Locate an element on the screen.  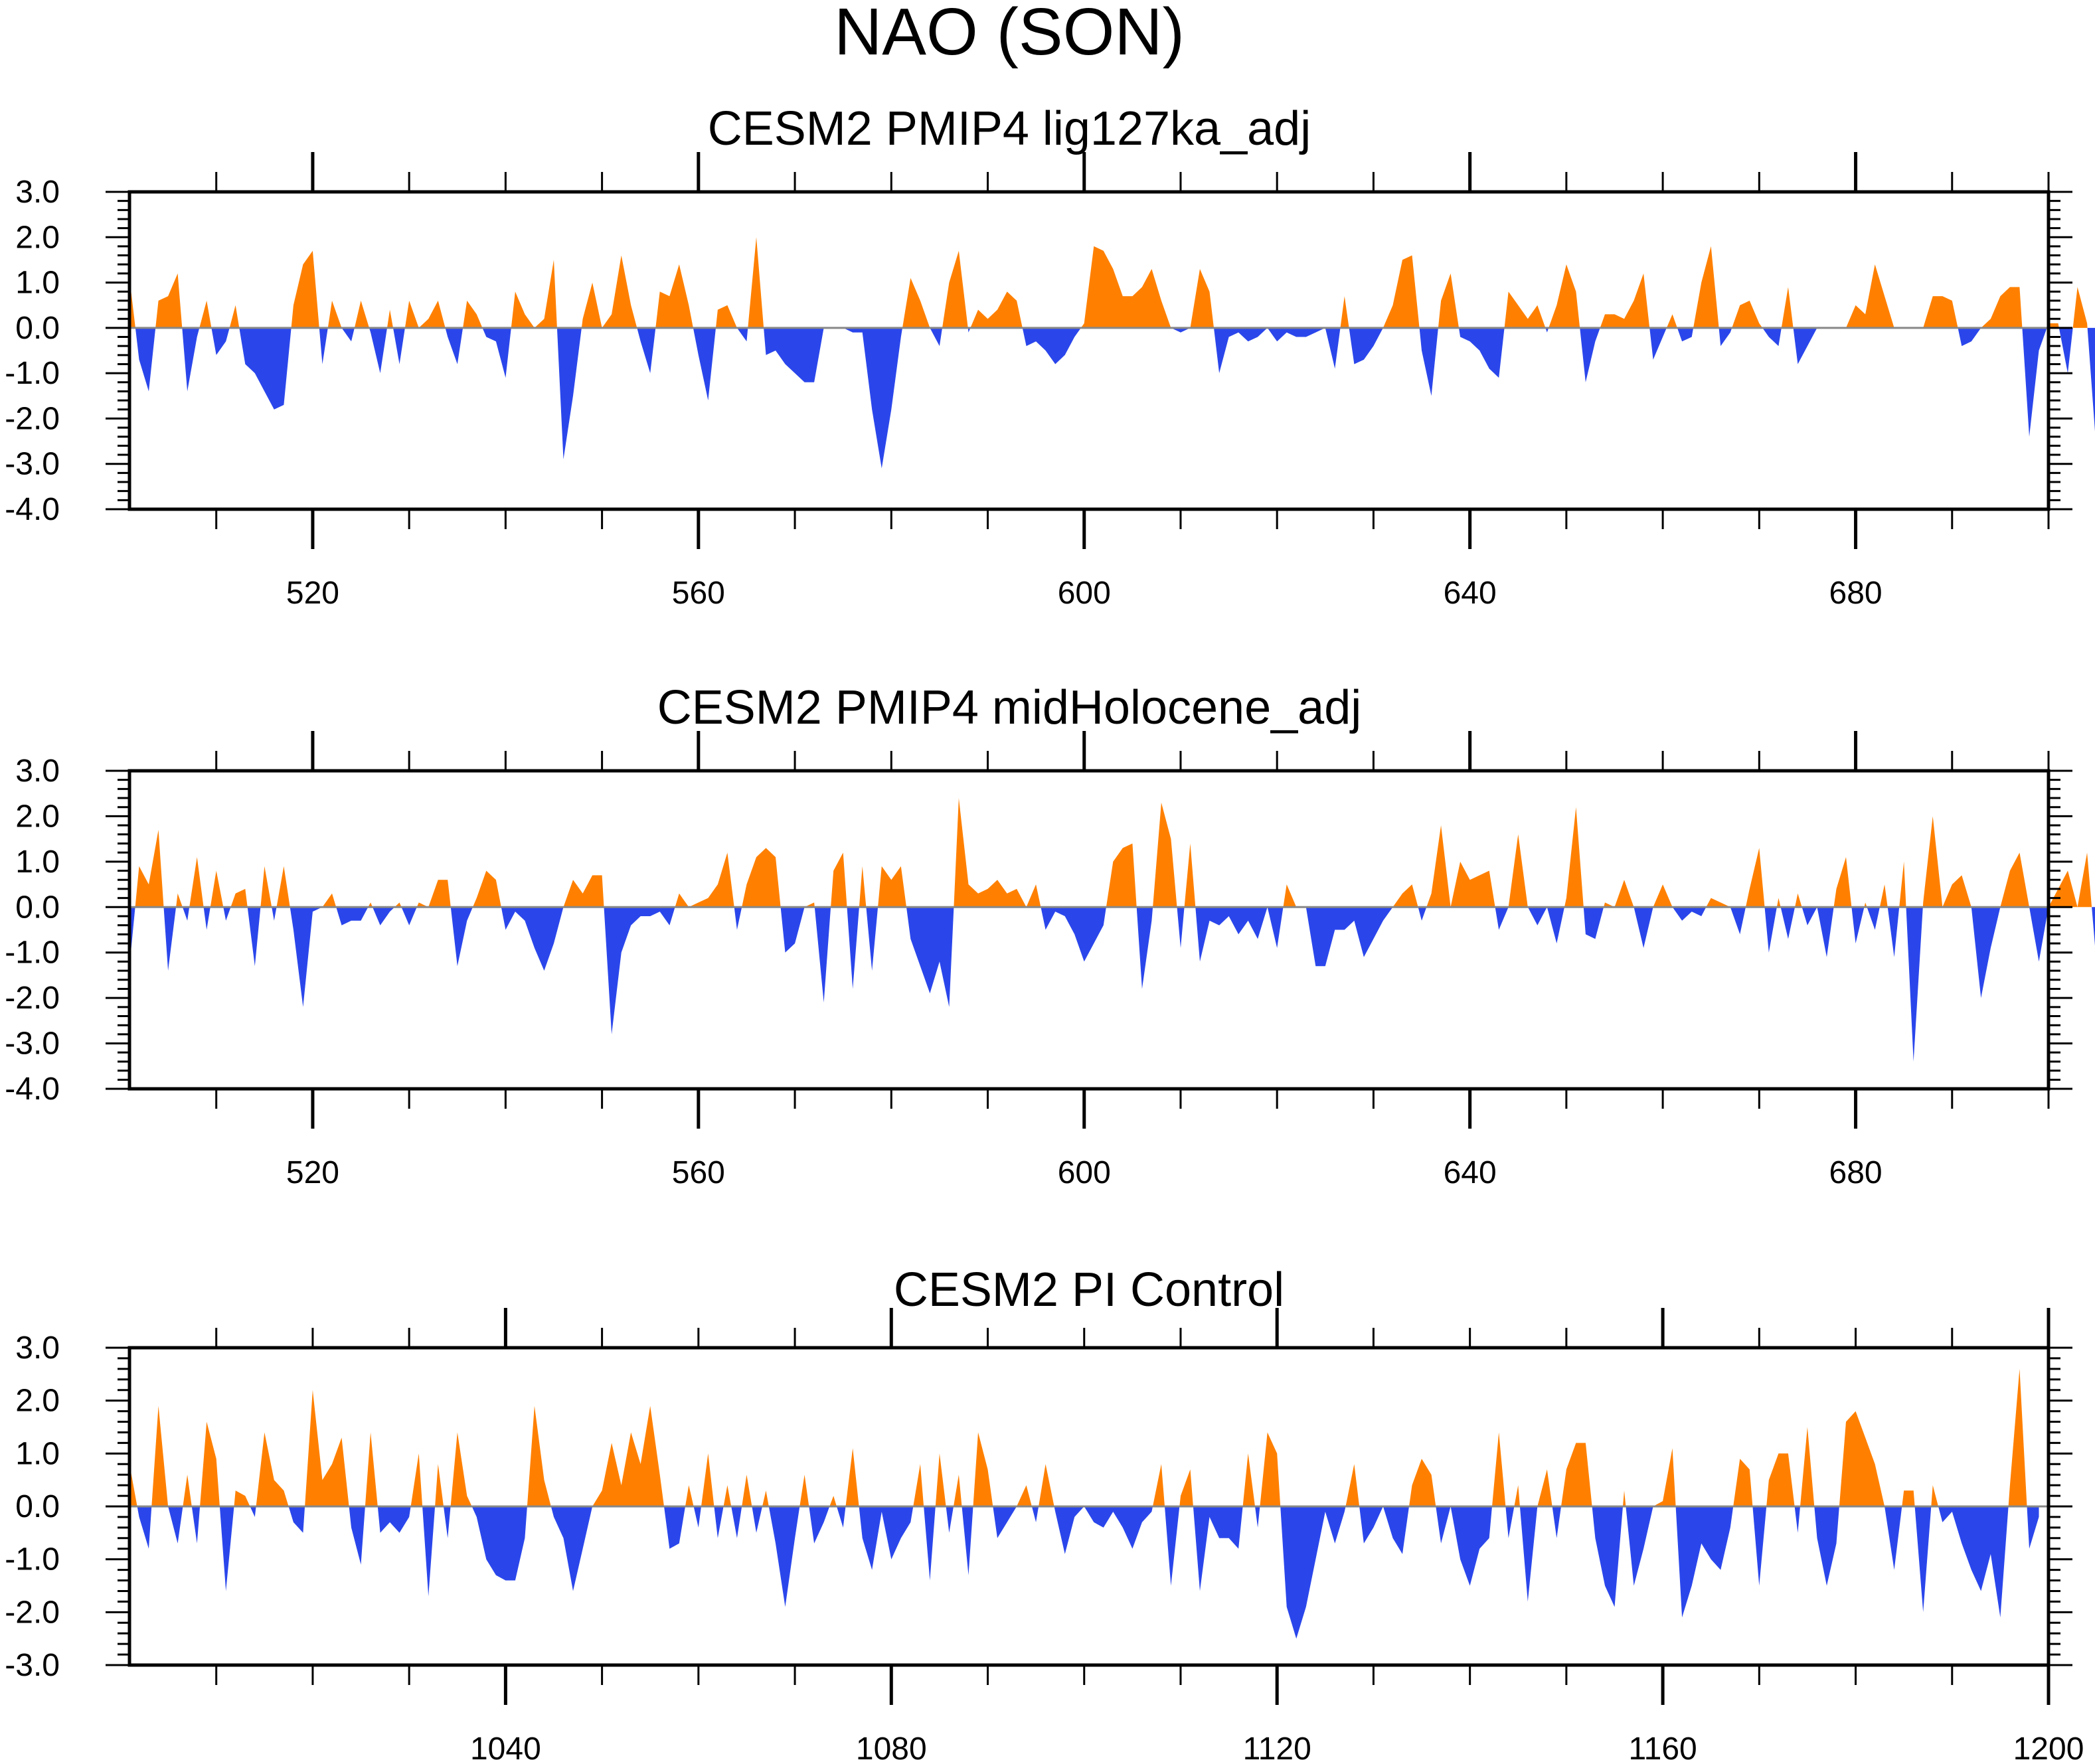
x-tick-label: 1080 is located at coordinates (891, 1747).